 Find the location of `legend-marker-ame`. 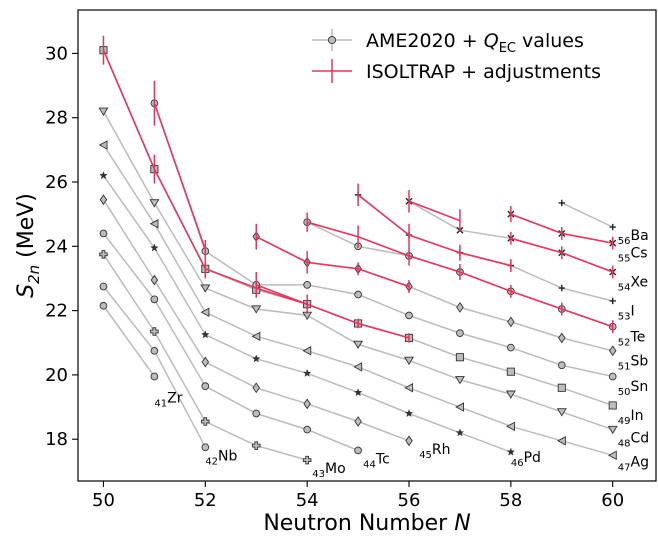

legend-marker-ame is located at coordinates (332, 40).